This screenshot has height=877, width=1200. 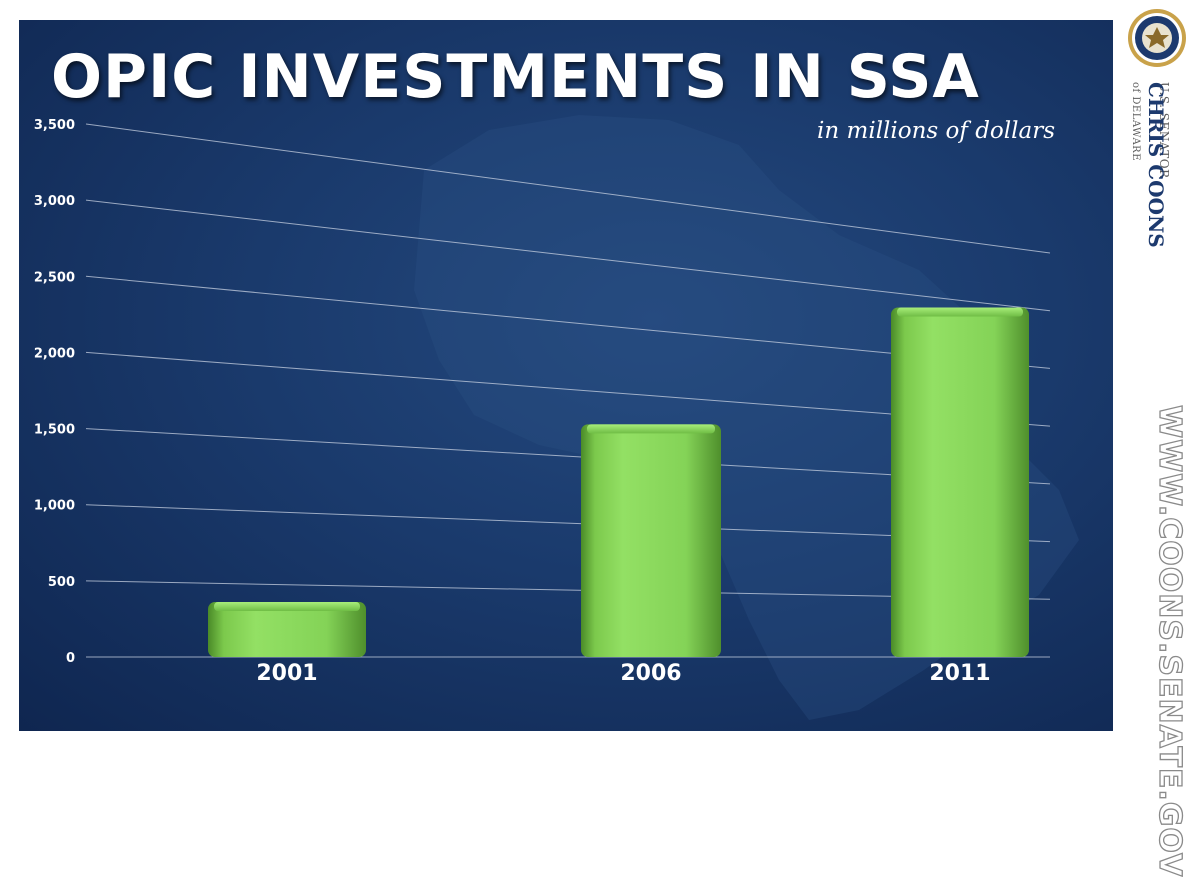 I want to click on chart-subtitle: in millions of dollars, so click(x=936, y=131).